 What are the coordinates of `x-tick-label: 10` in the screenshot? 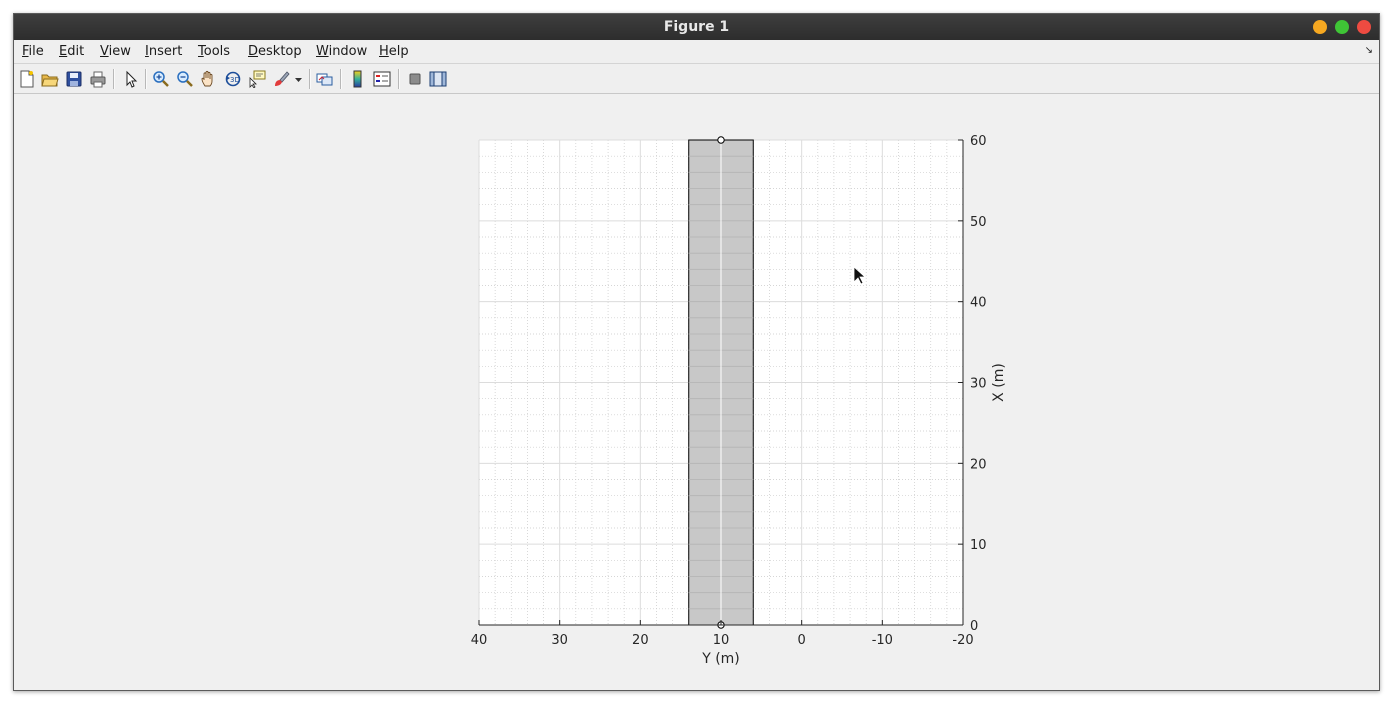 It's located at (721, 640).